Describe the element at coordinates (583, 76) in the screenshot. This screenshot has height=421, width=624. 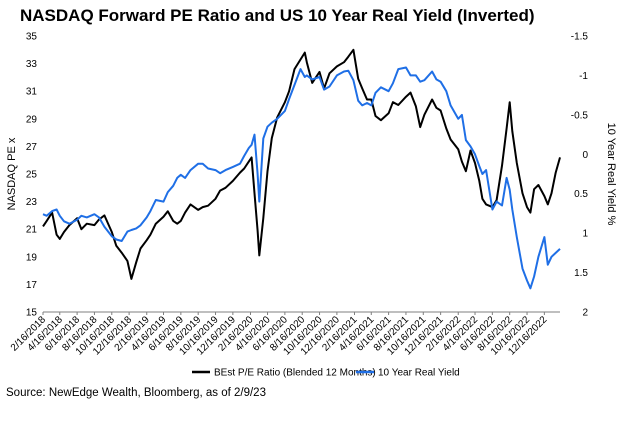
I see `y-right-tick-label: -1` at that location.